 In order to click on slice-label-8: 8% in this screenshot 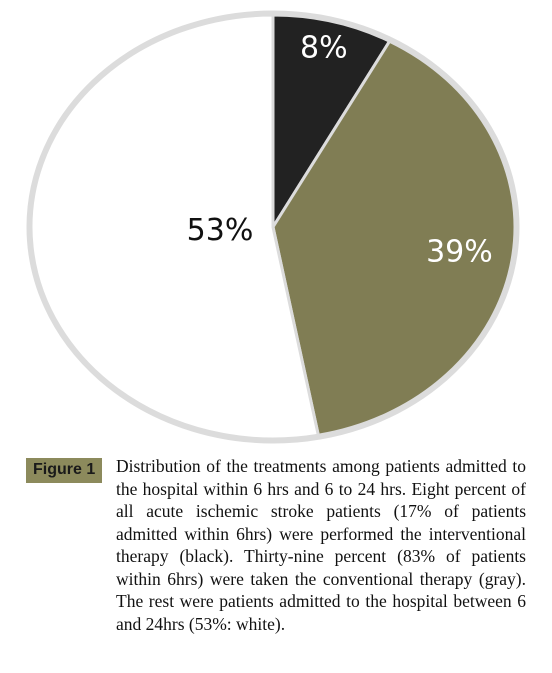, I will do `click(324, 47)`.